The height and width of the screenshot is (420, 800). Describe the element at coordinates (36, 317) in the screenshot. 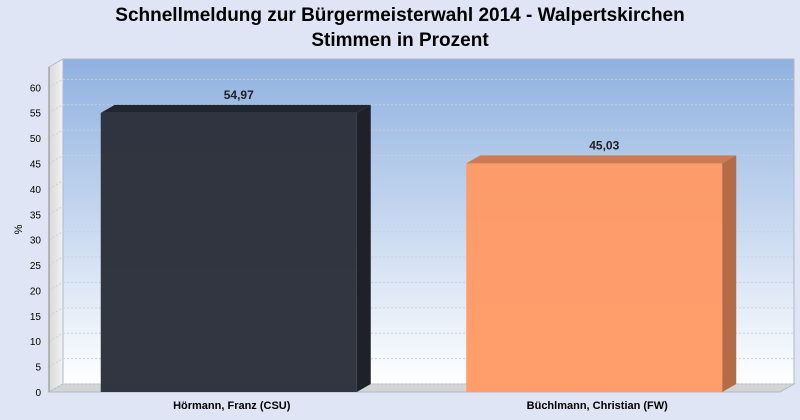

I see `y-tick-label: 15` at that location.